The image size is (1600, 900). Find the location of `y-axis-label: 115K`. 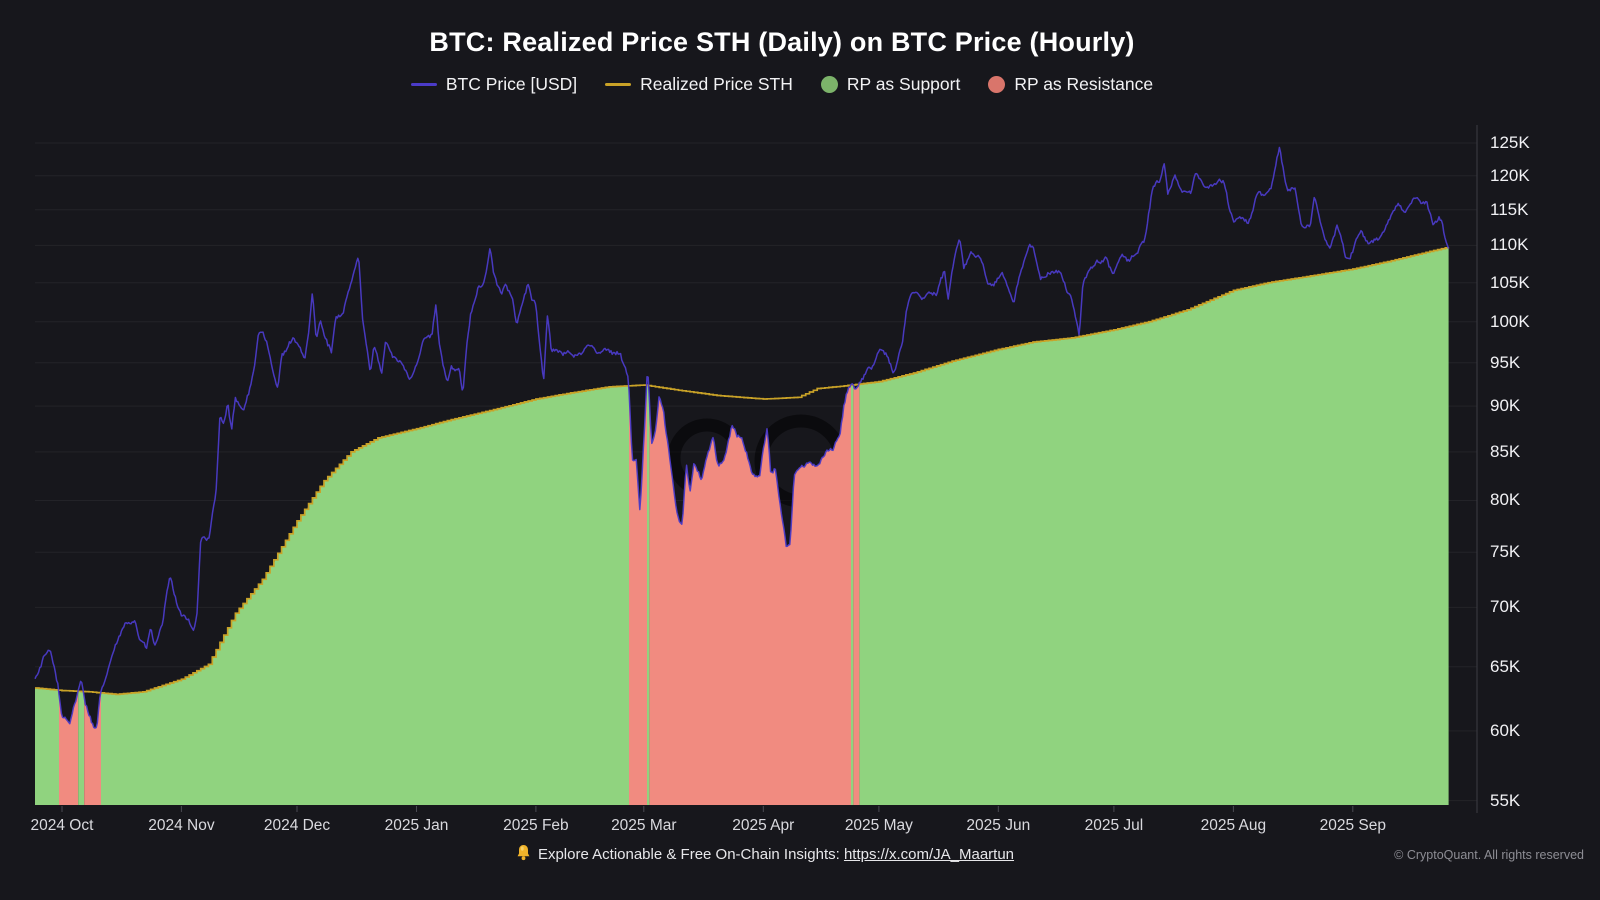

y-axis-label: 115K is located at coordinates (1509, 209).